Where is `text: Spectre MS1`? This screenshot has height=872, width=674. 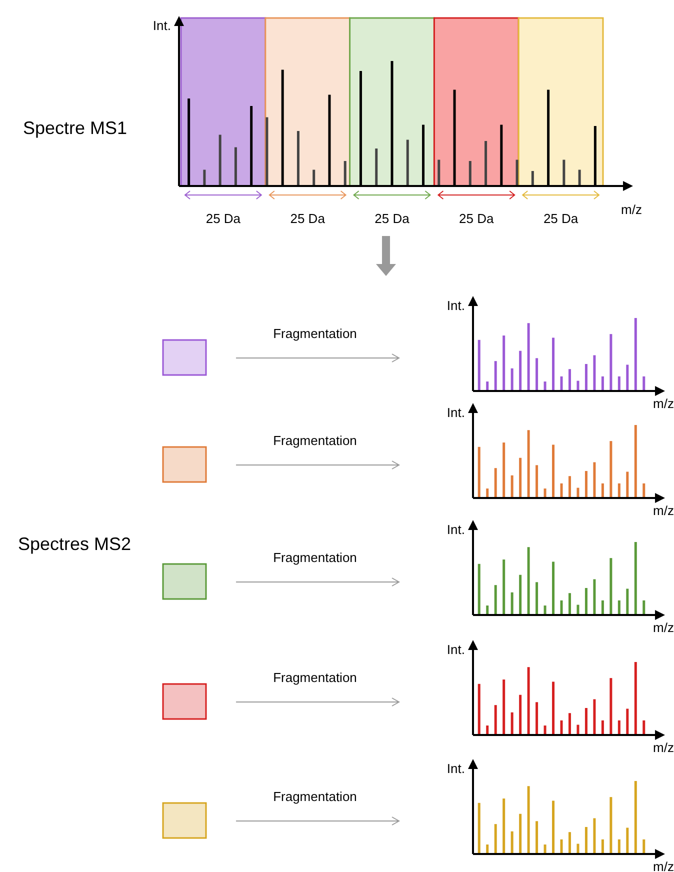 text: Spectre MS1 is located at coordinates (75, 128).